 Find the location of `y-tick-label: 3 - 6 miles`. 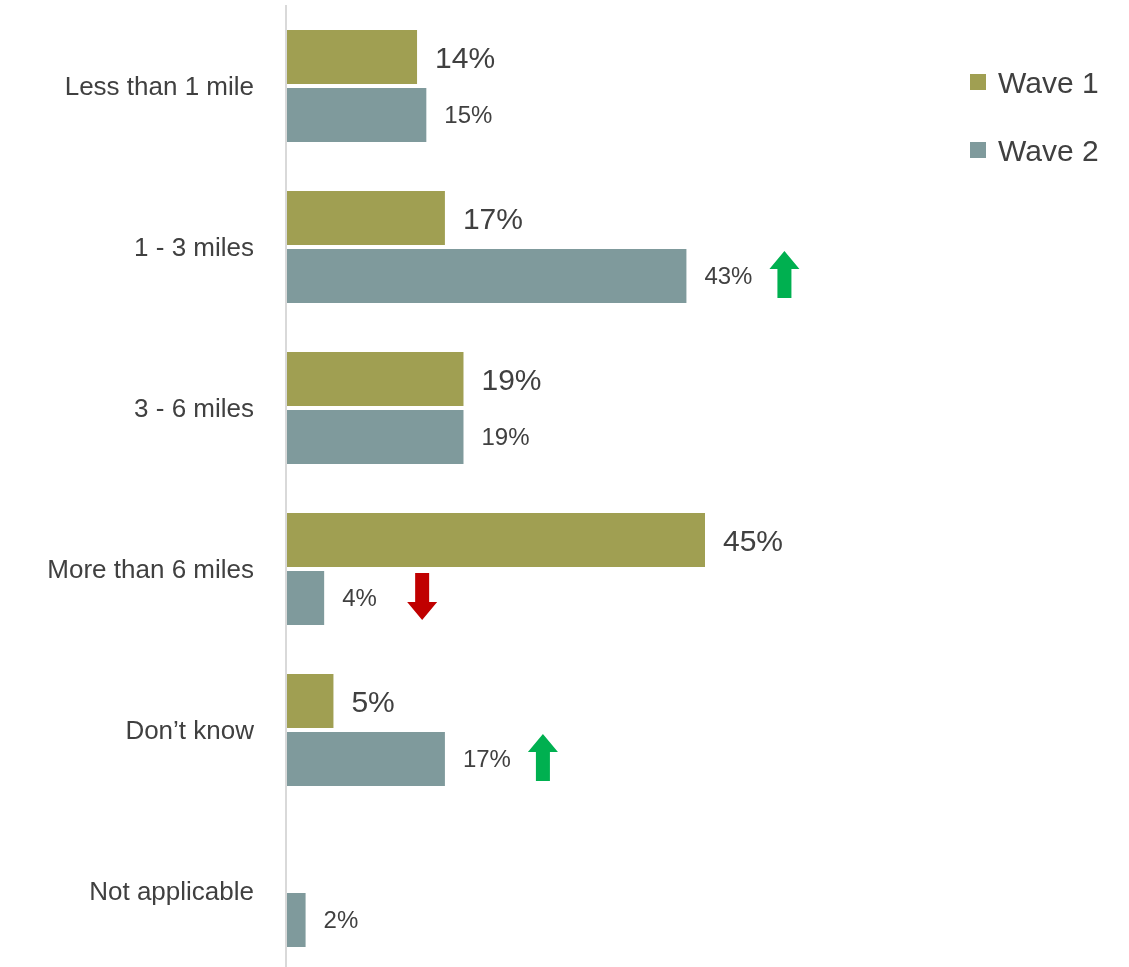

y-tick-label: 3 - 6 miles is located at coordinates (194, 408).